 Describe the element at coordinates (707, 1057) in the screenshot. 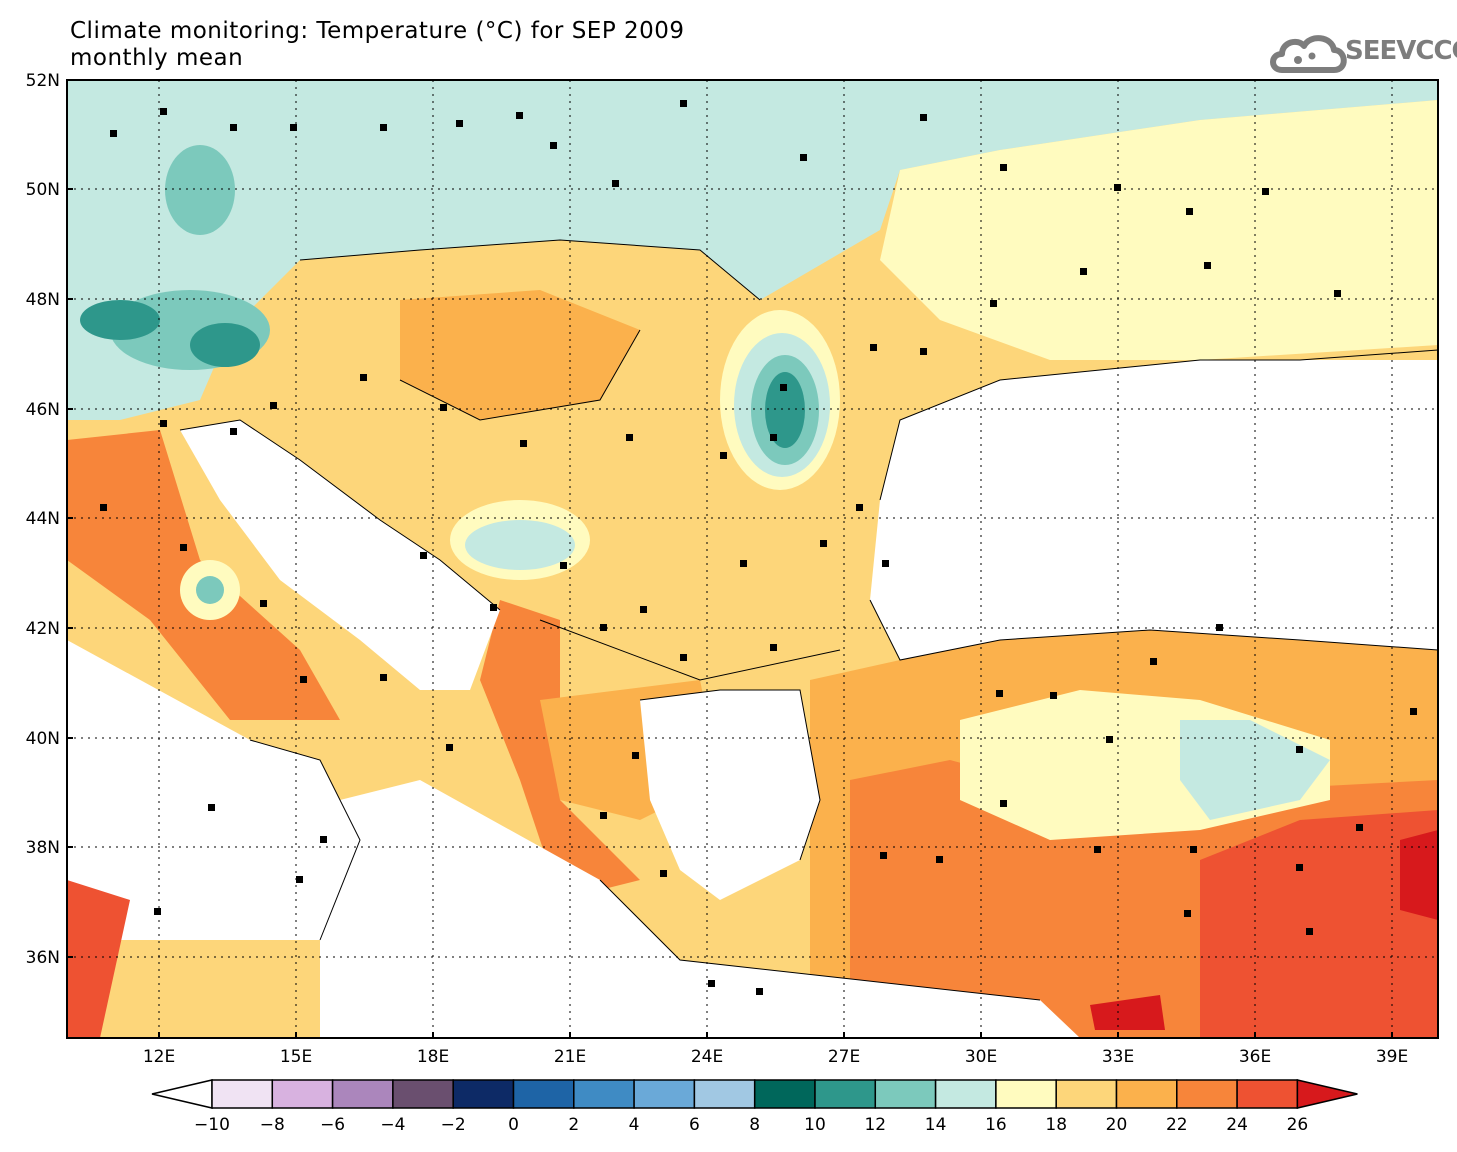

I see `lon-label: 24E` at that location.